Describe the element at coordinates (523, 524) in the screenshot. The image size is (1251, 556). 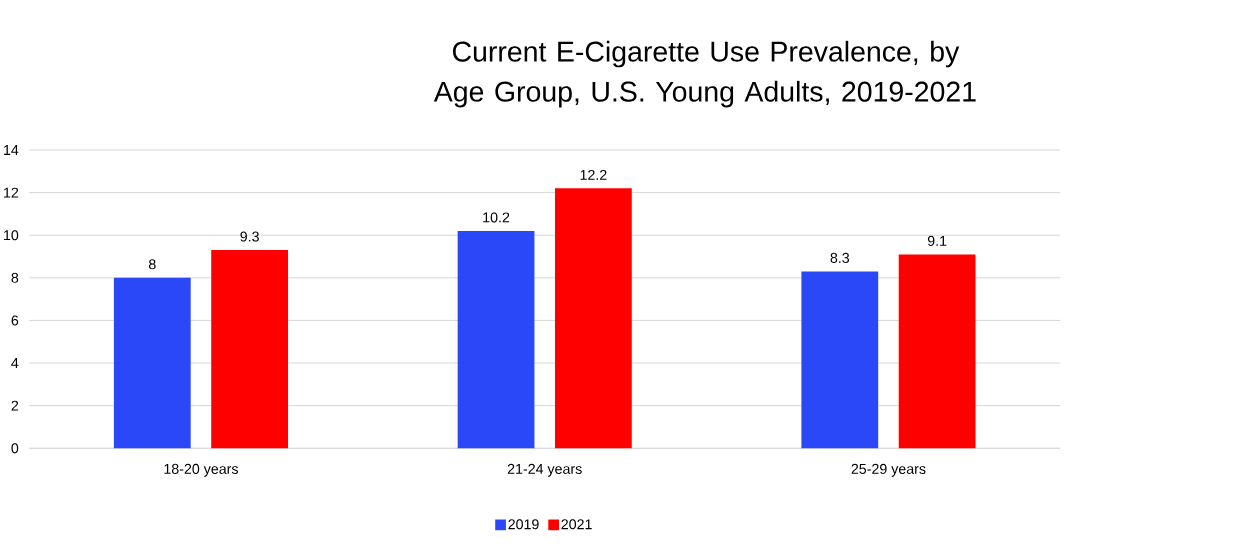
I see `legend-label: 2019` at that location.